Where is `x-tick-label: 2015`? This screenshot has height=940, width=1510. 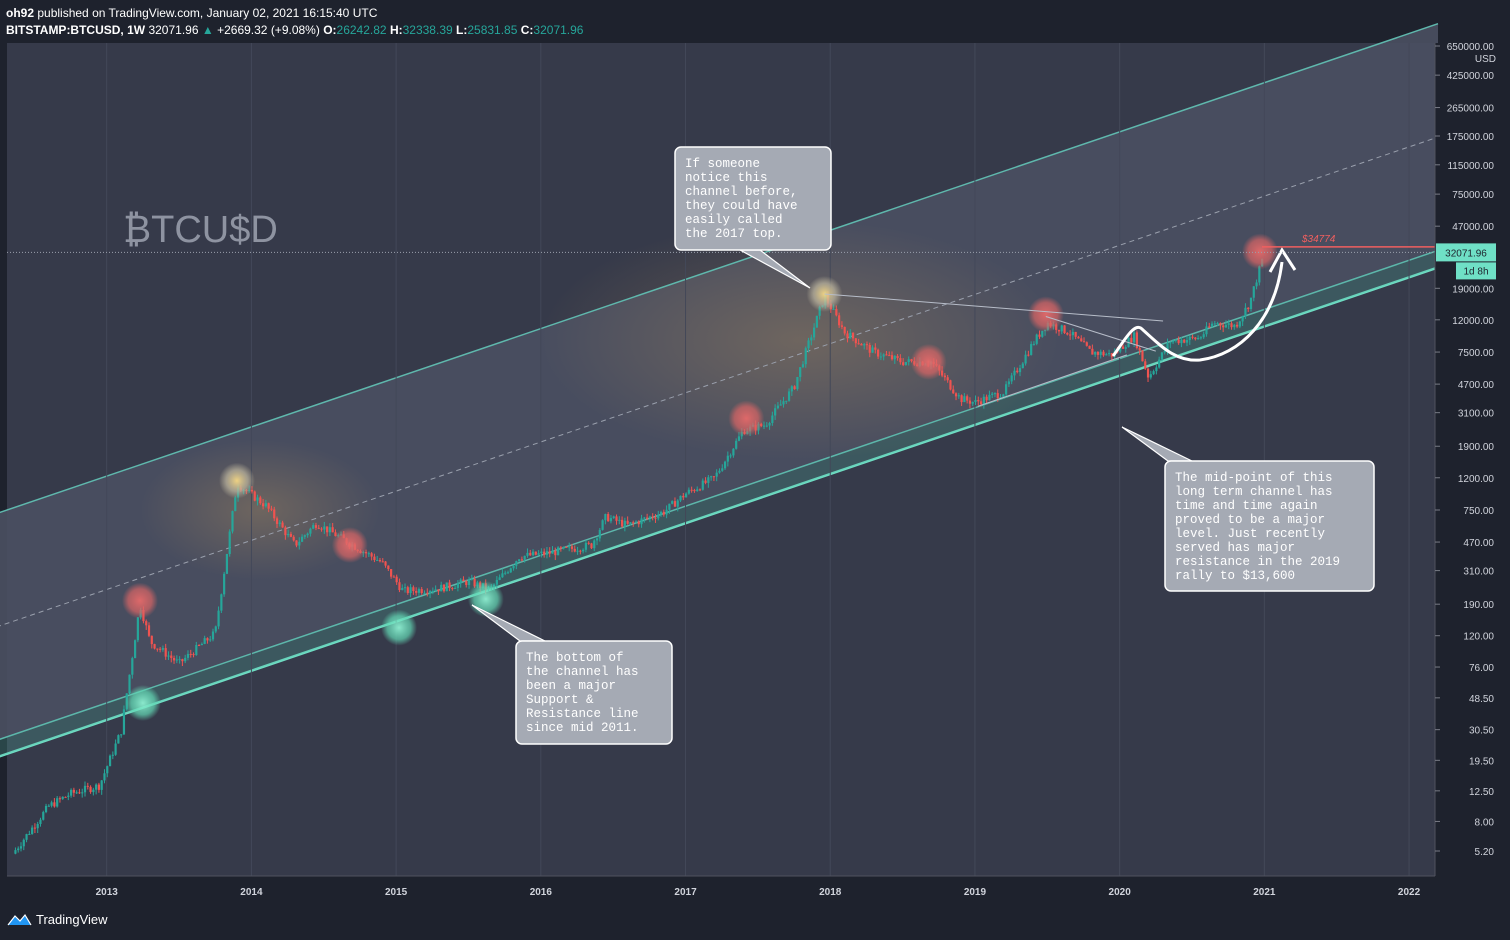 x-tick-label: 2015 is located at coordinates (396, 892).